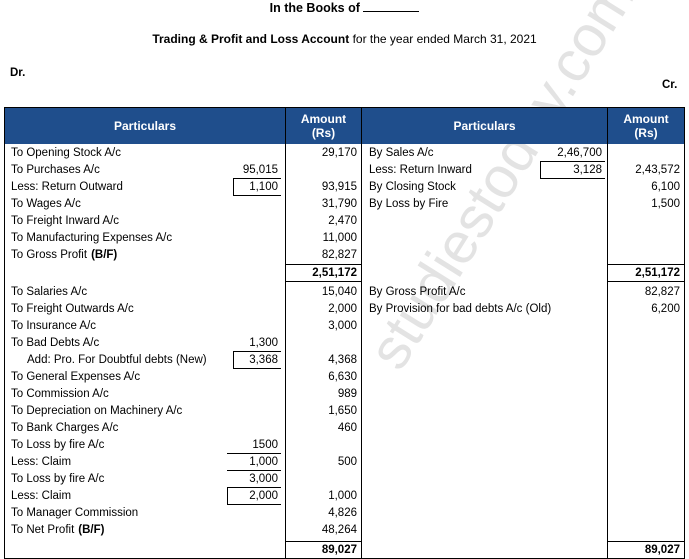  Describe the element at coordinates (391, 6) in the screenshot. I see `blank-line` at that location.